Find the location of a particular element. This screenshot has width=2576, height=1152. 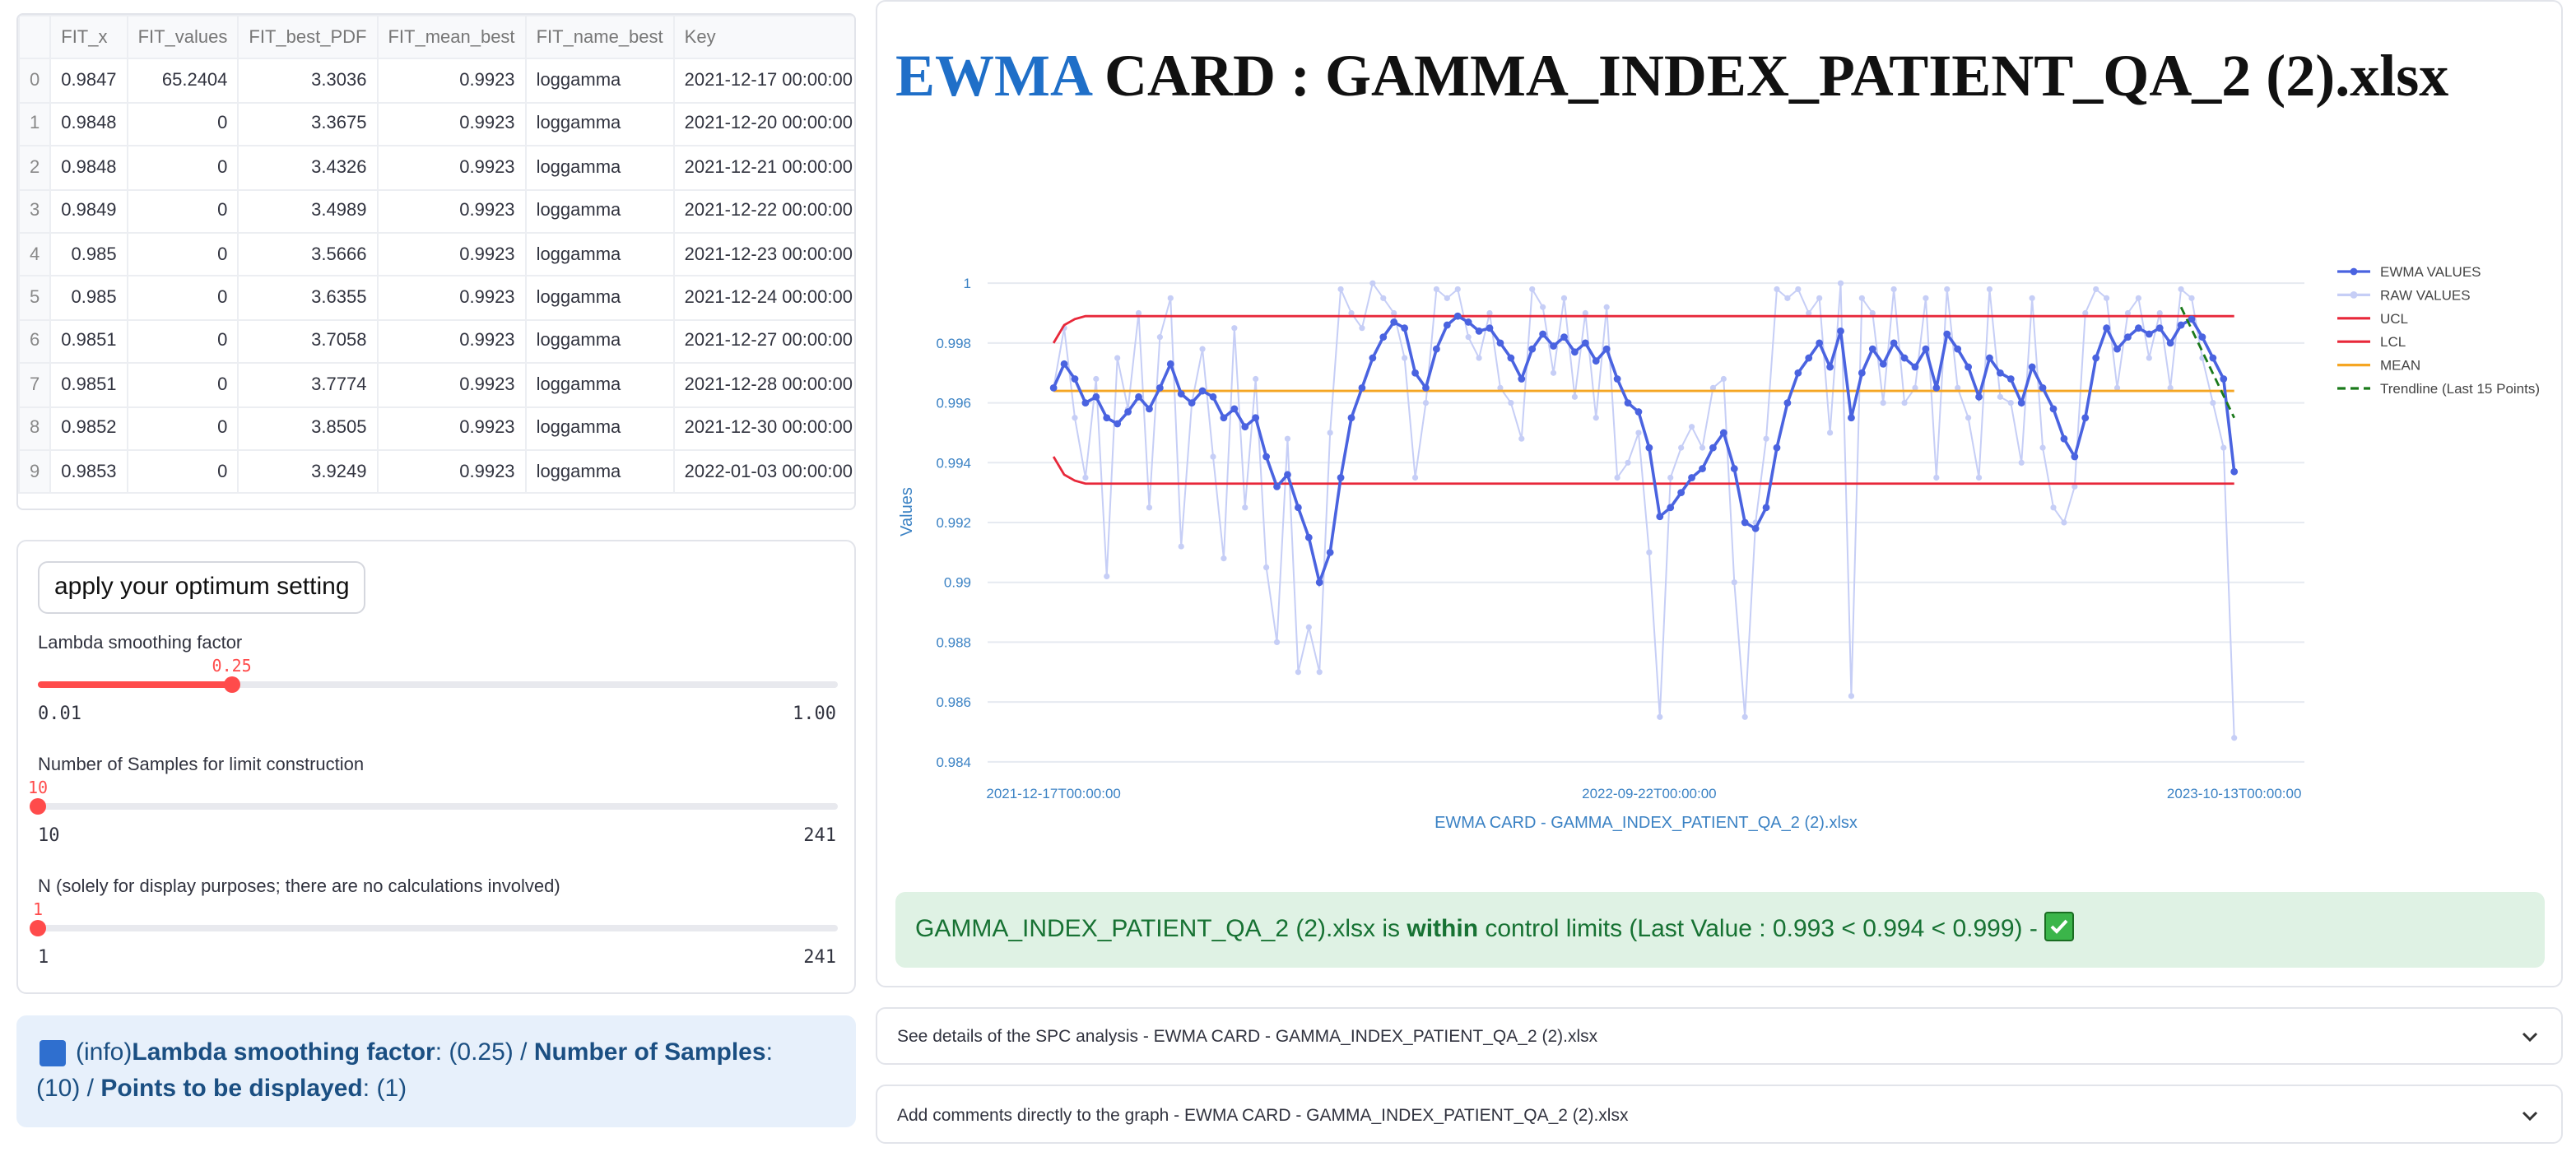

cell: 2021-12-20 00:00:00 is located at coordinates (763, 124).